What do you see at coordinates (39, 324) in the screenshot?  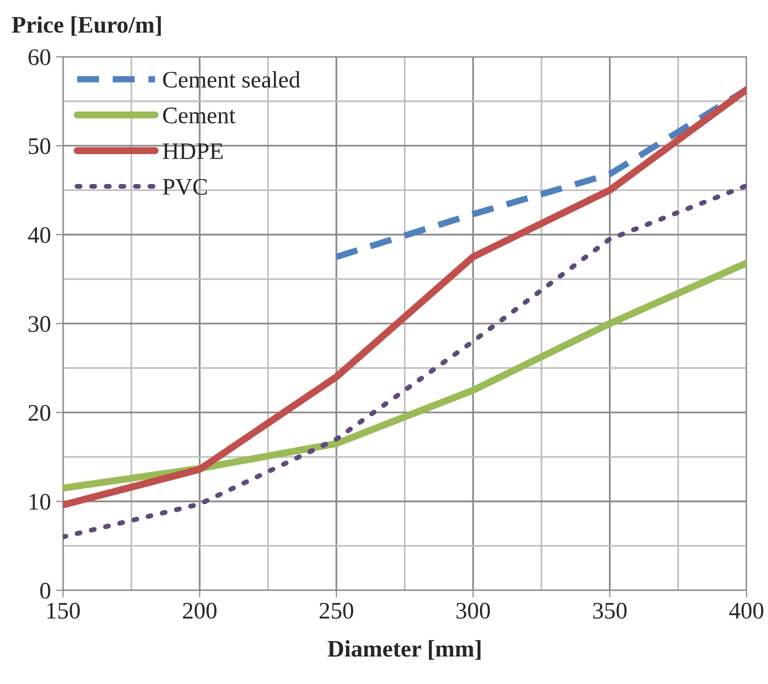 I see `y-tick-label: 30` at bounding box center [39, 324].